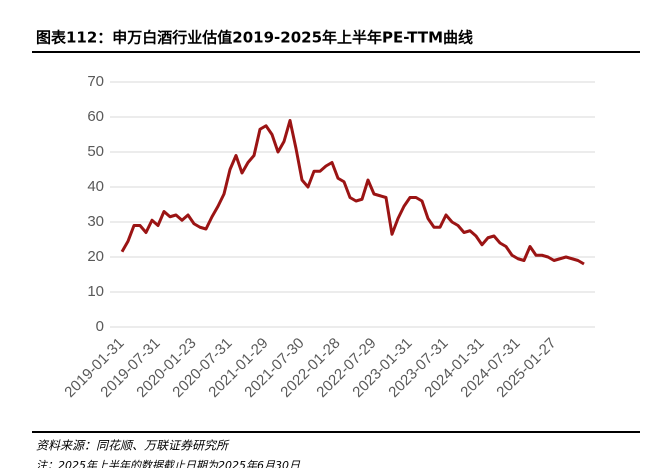 The image size is (645, 468). Describe the element at coordinates (95, 116) in the screenshot. I see `y-tick-label: 60` at that location.